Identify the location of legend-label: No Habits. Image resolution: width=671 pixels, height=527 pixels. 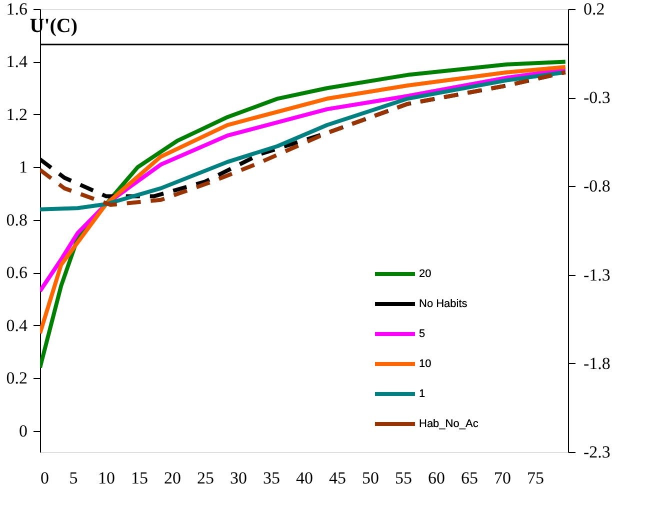
(443, 304).